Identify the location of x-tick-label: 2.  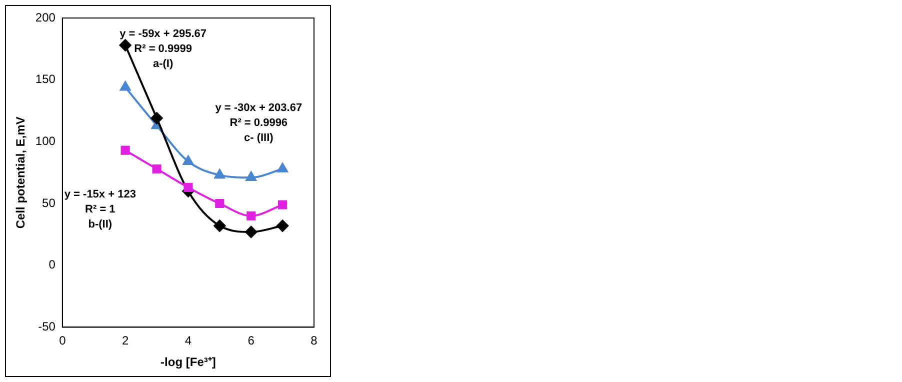
(125, 341).